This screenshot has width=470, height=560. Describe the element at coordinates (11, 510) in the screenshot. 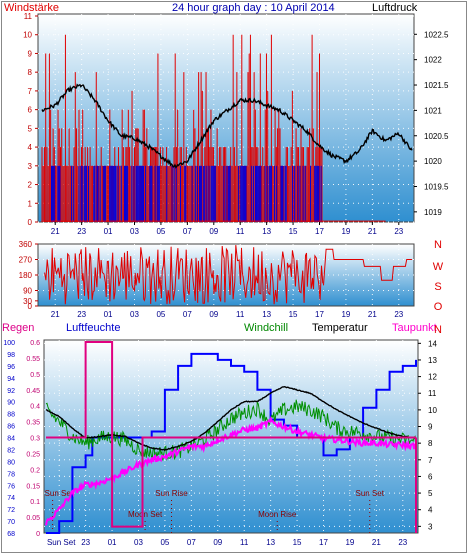

I see `humidity-tick-label: 72` at that location.